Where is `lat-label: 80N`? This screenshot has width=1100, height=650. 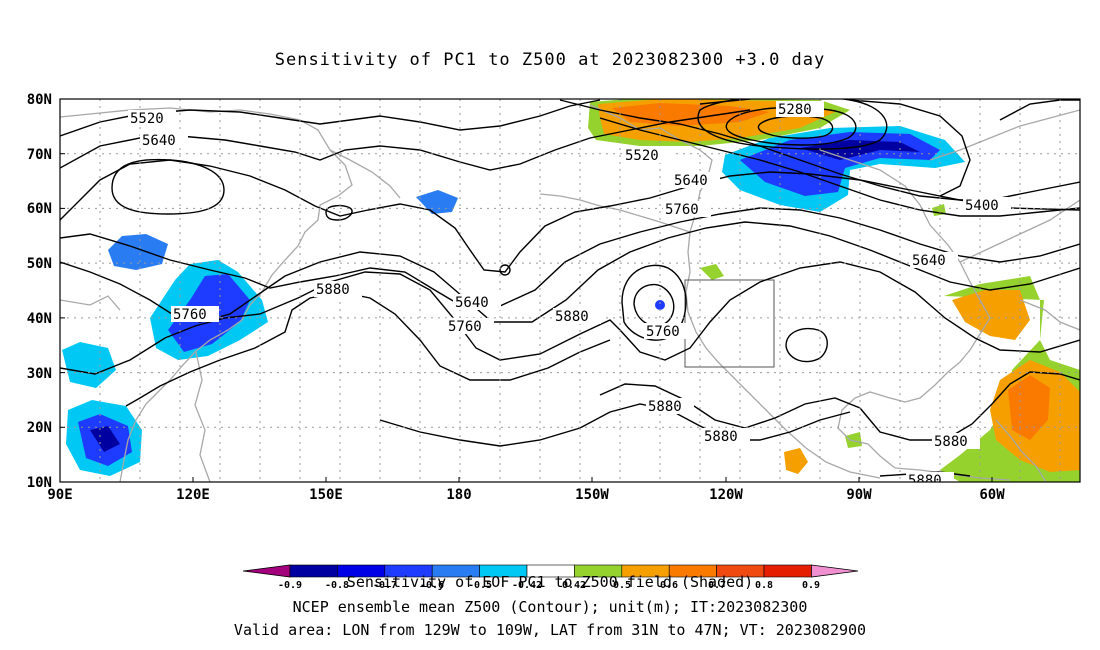 lat-label: 80N is located at coordinates (39, 100).